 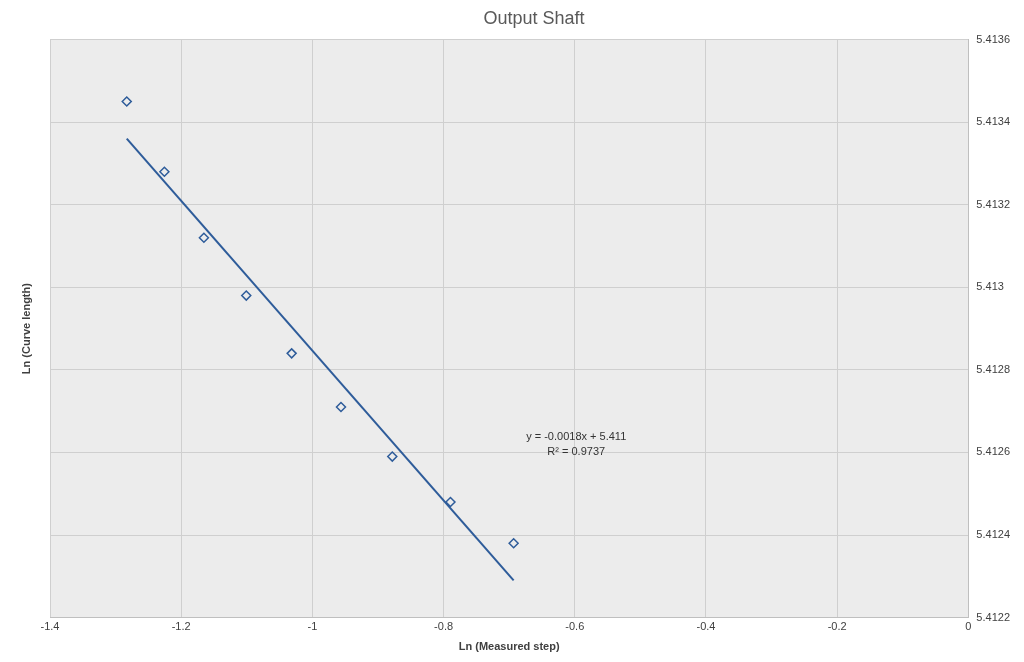 I want to click on x-tick-label: -0.8, so click(x=444, y=626).